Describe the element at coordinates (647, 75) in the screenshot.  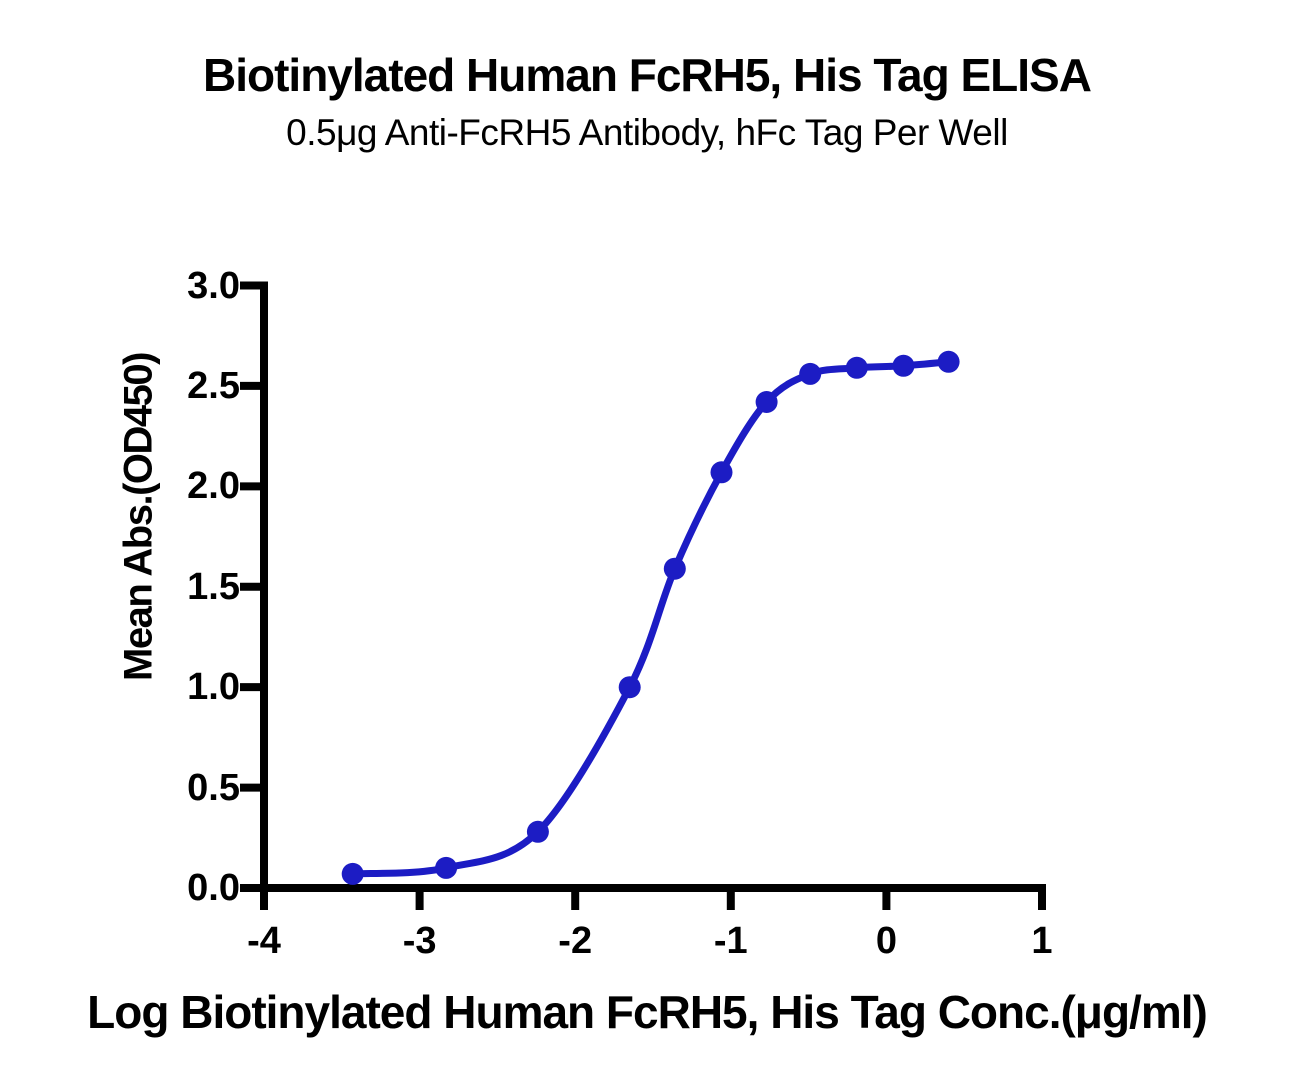
I see `chart-title: Biotinylated Human FcRH5, His Tag ELISA` at that location.